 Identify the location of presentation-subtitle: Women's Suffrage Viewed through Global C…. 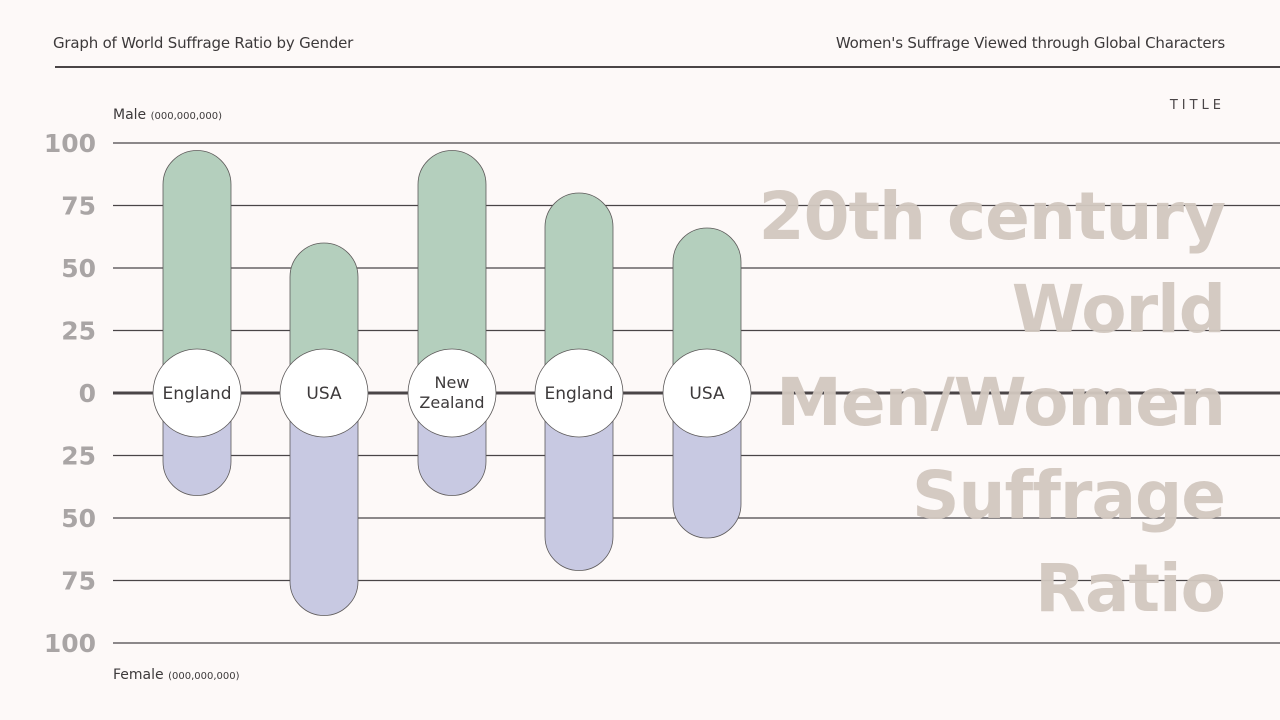
(1030, 43).